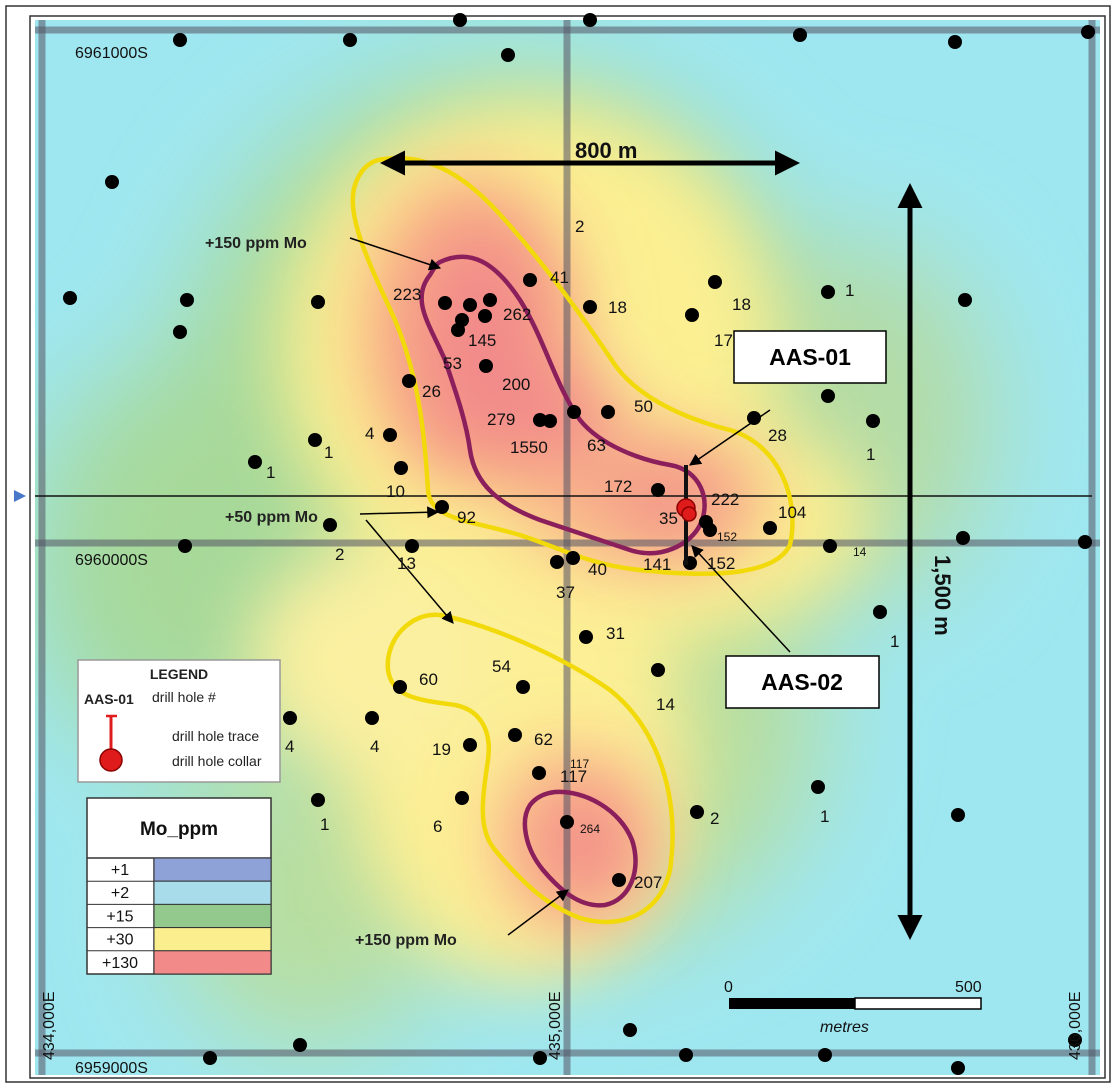  Describe the element at coordinates (119, 940) in the screenshot. I see `mo-table-row-label: +30` at that location.